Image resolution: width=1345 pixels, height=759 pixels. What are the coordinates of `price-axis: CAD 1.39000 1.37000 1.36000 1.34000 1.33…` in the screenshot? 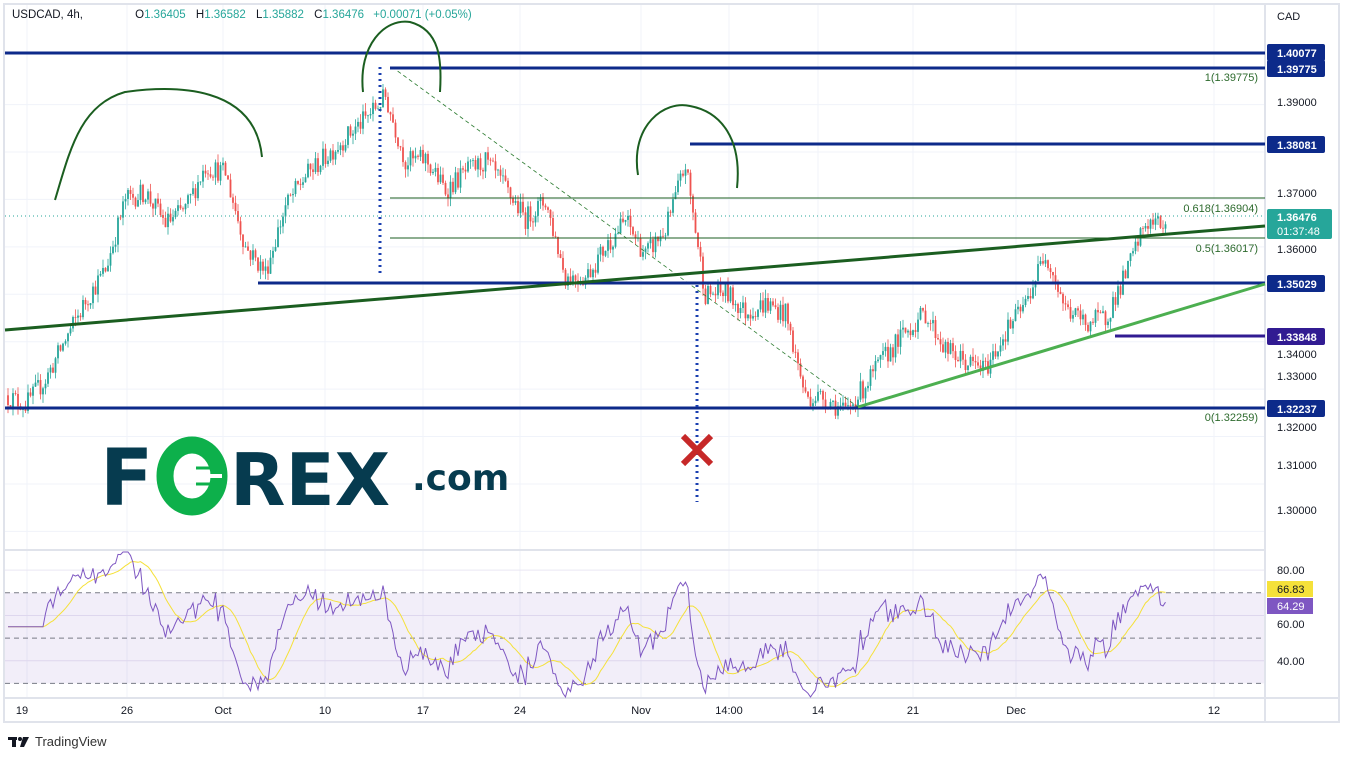 It's located at (1299, 264).